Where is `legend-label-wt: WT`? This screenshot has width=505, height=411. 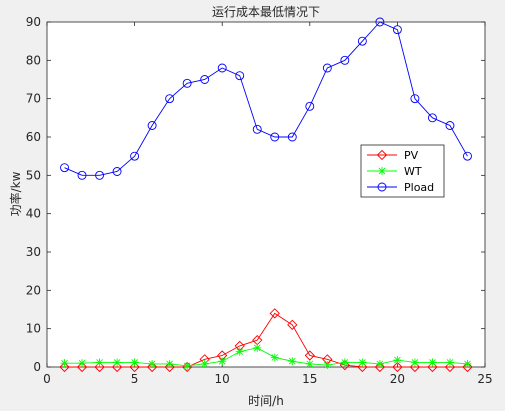
legend-label-wt: WT is located at coordinates (413, 171).